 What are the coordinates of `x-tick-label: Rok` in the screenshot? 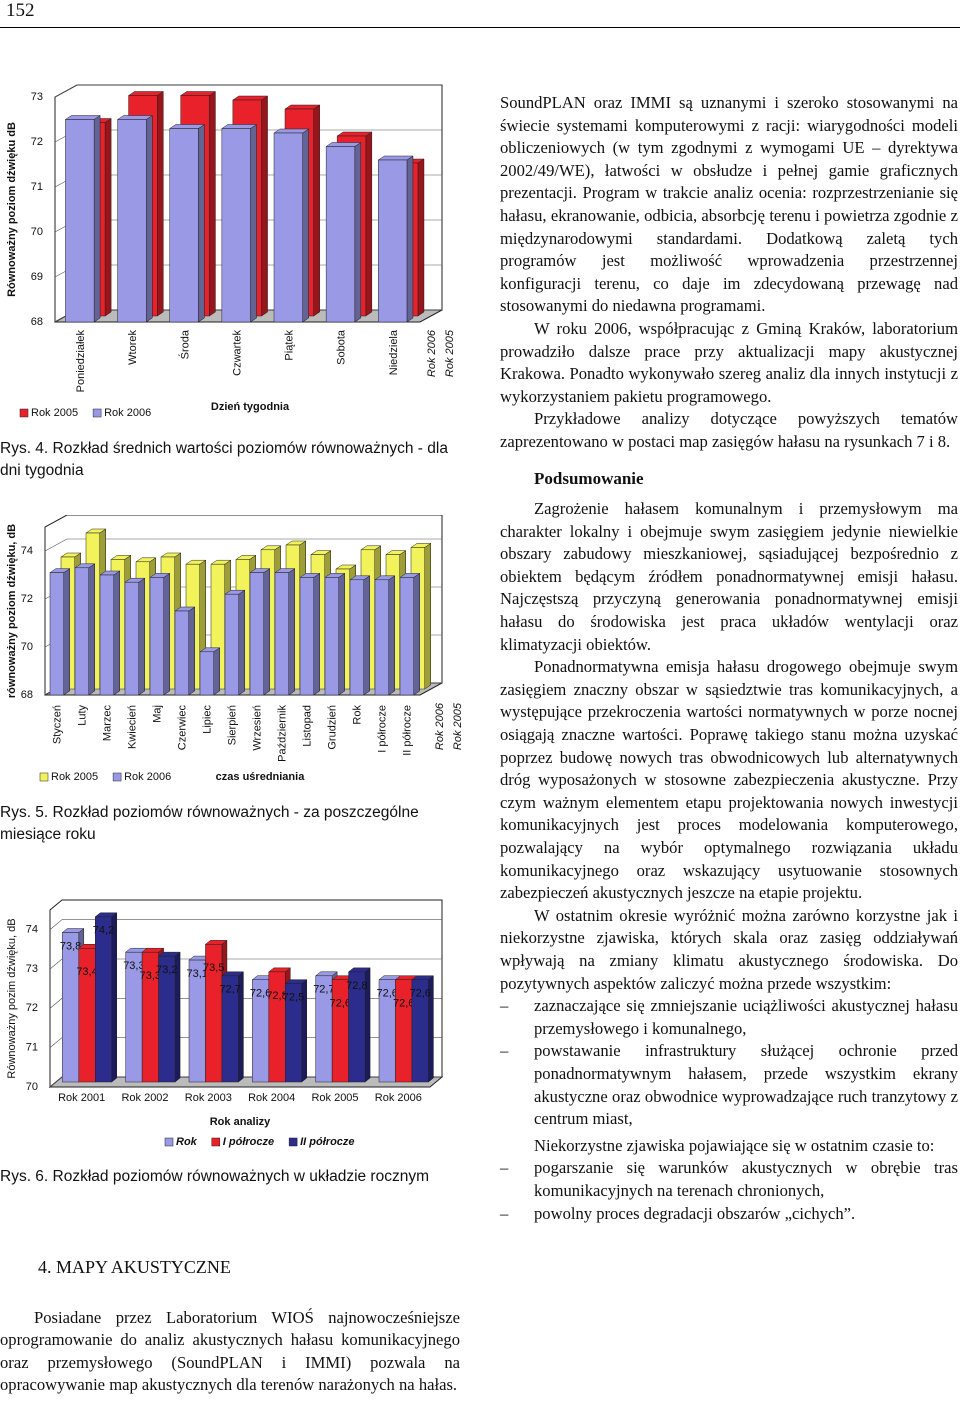 It's located at (357, 715).